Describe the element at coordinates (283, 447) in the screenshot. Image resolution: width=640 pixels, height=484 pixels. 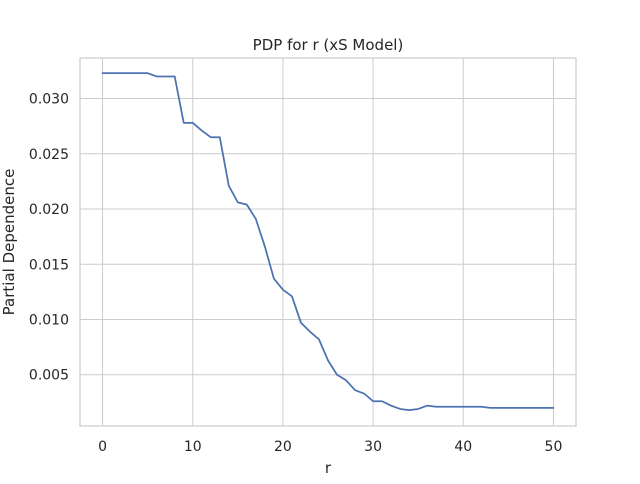
I see `x-tick-label: 20` at that location.